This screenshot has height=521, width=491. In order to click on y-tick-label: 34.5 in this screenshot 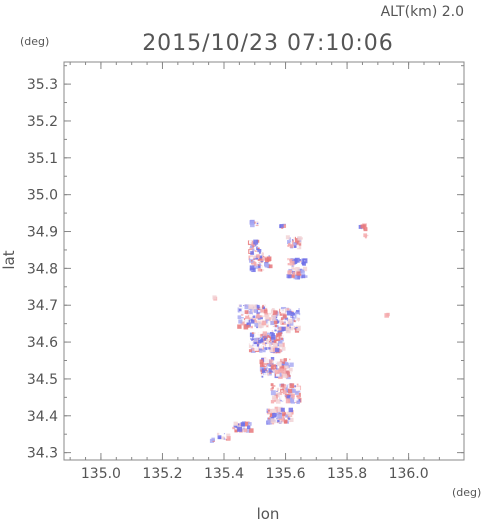, I will do `click(42, 380)`.